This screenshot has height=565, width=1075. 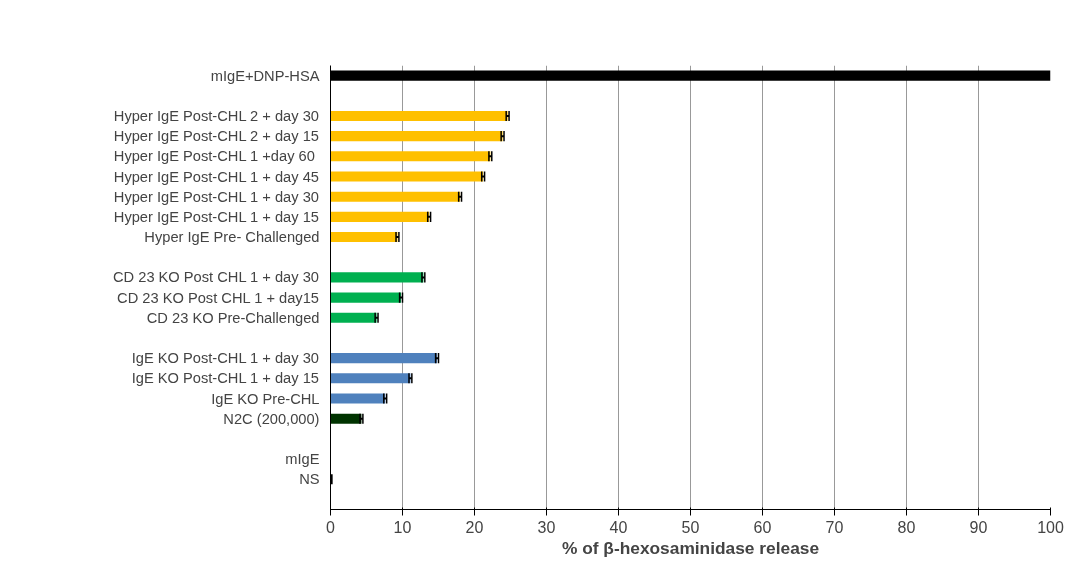 What do you see at coordinates (233, 317) in the screenshot?
I see `y-tick-label: CD 23 KO Pre-Challenged` at bounding box center [233, 317].